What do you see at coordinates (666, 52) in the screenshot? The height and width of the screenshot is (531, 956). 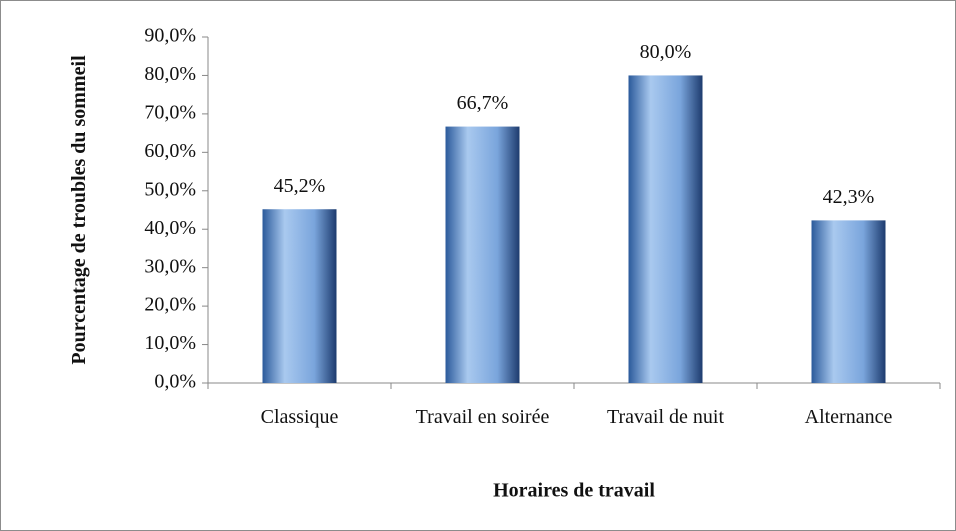 I see `data-label: 80,0%` at bounding box center [666, 52].